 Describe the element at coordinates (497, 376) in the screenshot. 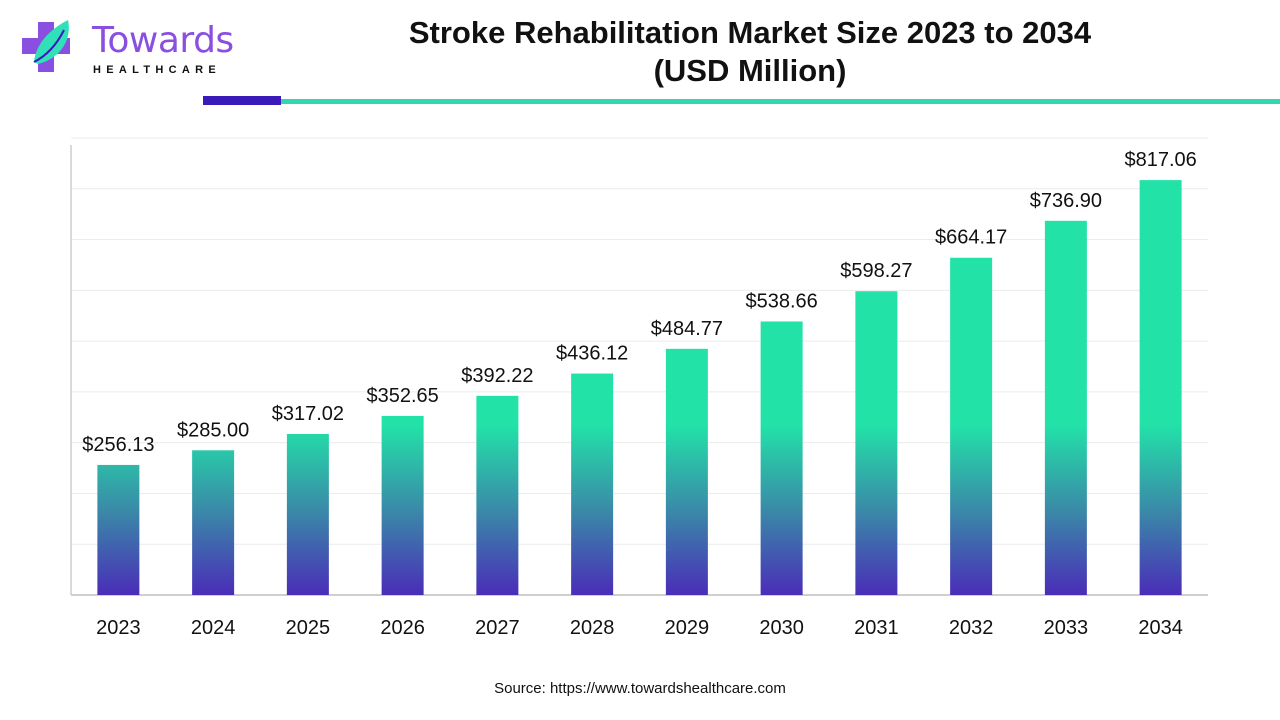

I see `data-label: $392.22` at that location.